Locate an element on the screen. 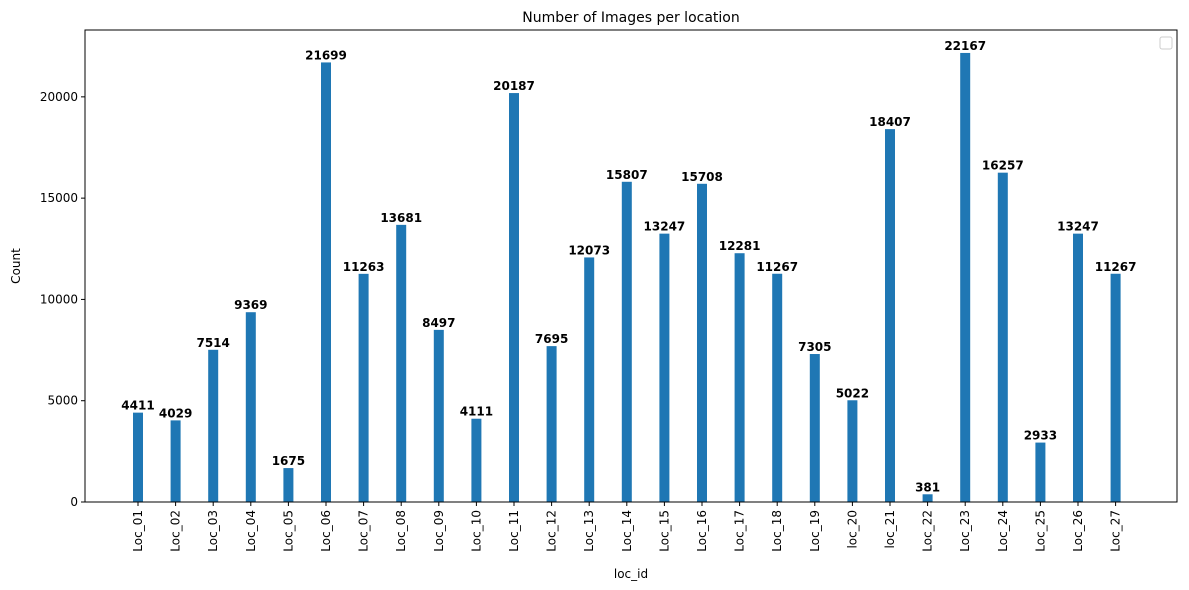 Image resolution: width=1189 pixels, height=590 pixels. x-tick-label: Loc_06 is located at coordinates (326, 531).